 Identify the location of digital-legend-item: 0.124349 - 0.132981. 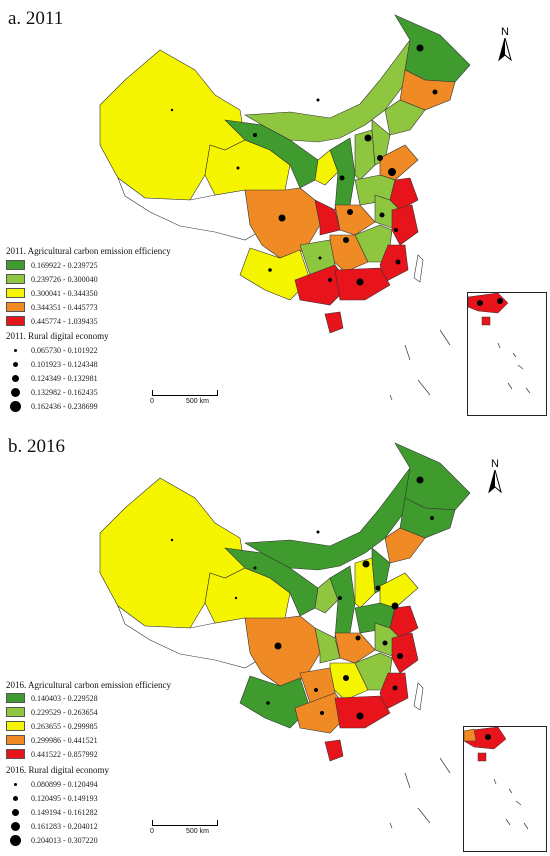
(52, 378).